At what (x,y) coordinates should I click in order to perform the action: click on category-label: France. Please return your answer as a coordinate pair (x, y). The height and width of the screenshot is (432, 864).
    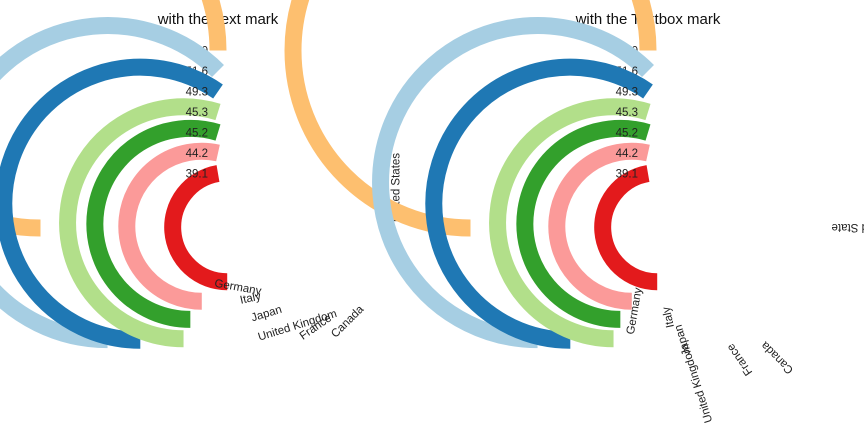
    Looking at the image, I should click on (740, 359).